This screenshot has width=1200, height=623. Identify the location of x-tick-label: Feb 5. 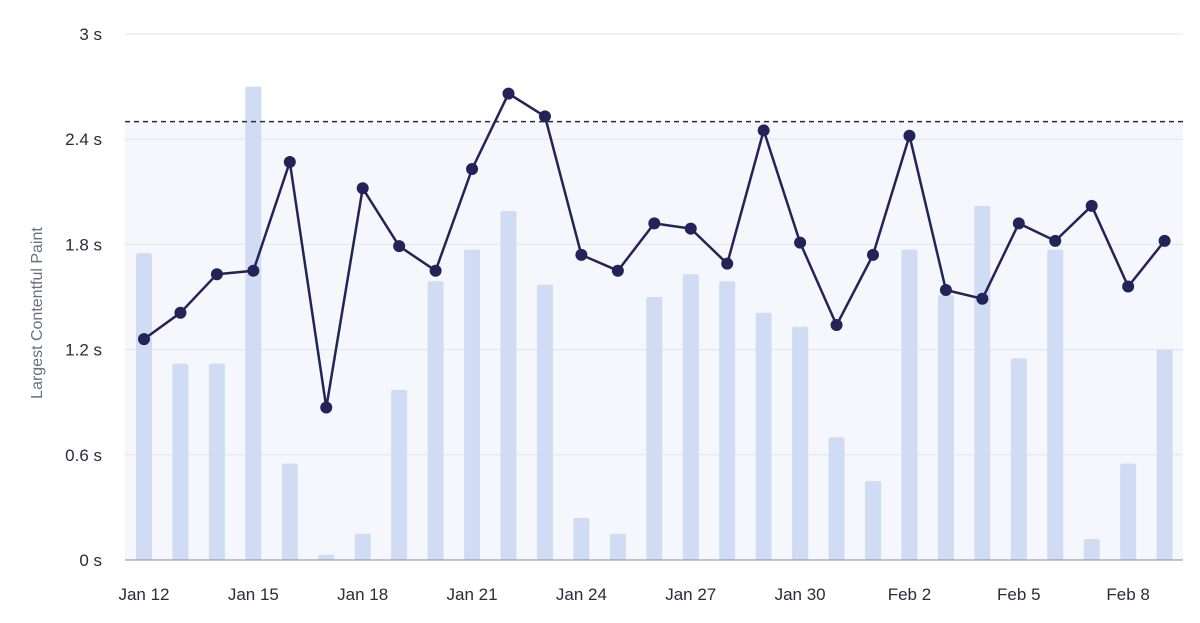
(1018, 594).